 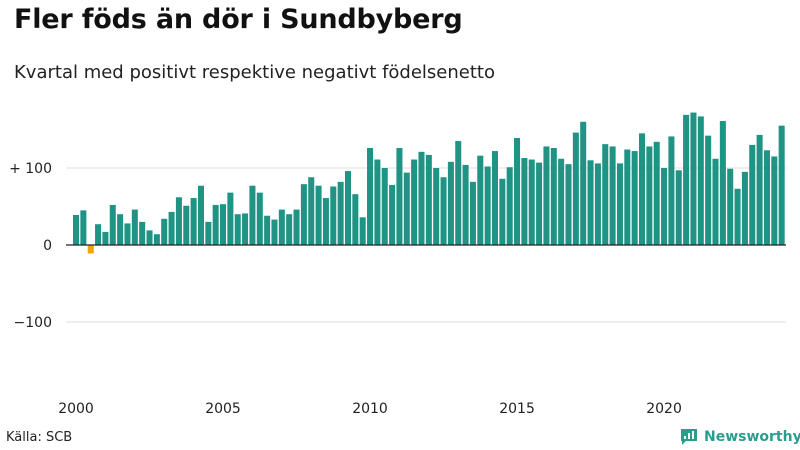 I want to click on y-tick-label: + 100, so click(x=30, y=169).